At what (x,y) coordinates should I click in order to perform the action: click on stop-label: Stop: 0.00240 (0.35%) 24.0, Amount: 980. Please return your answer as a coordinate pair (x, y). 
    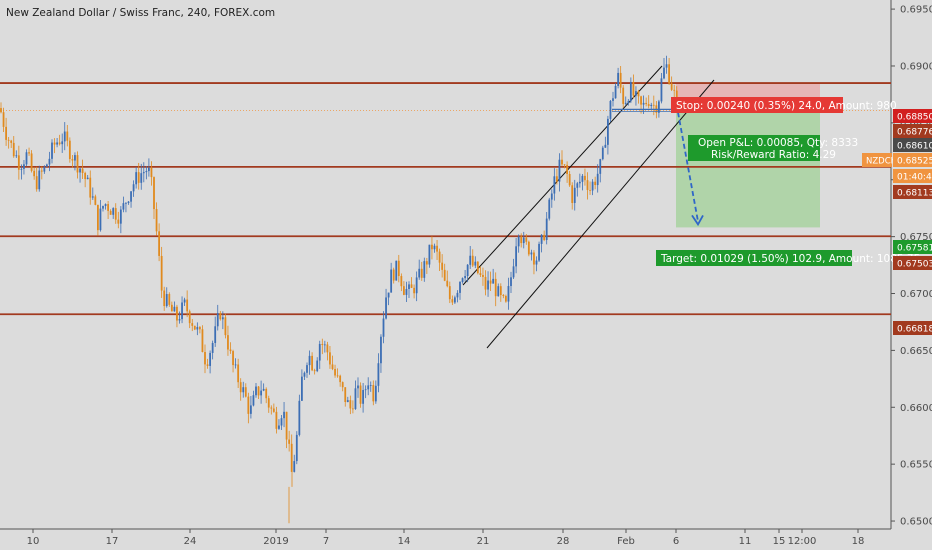
    Looking at the image, I should click on (784, 105).